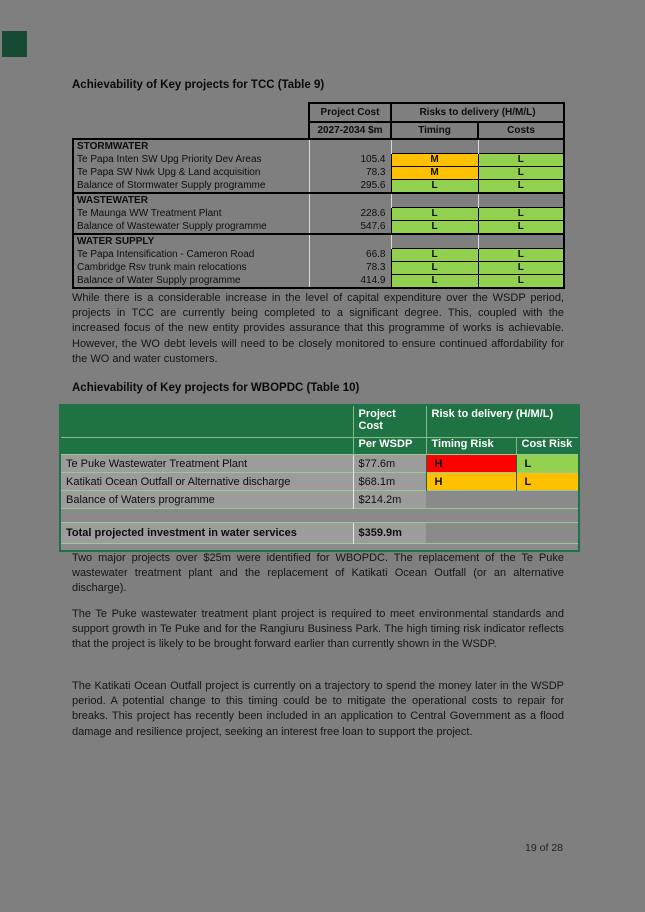  Describe the element at coordinates (350, 130) in the screenshot. I see `tcc-header-cost-period: 2027-2034 $m` at that location.